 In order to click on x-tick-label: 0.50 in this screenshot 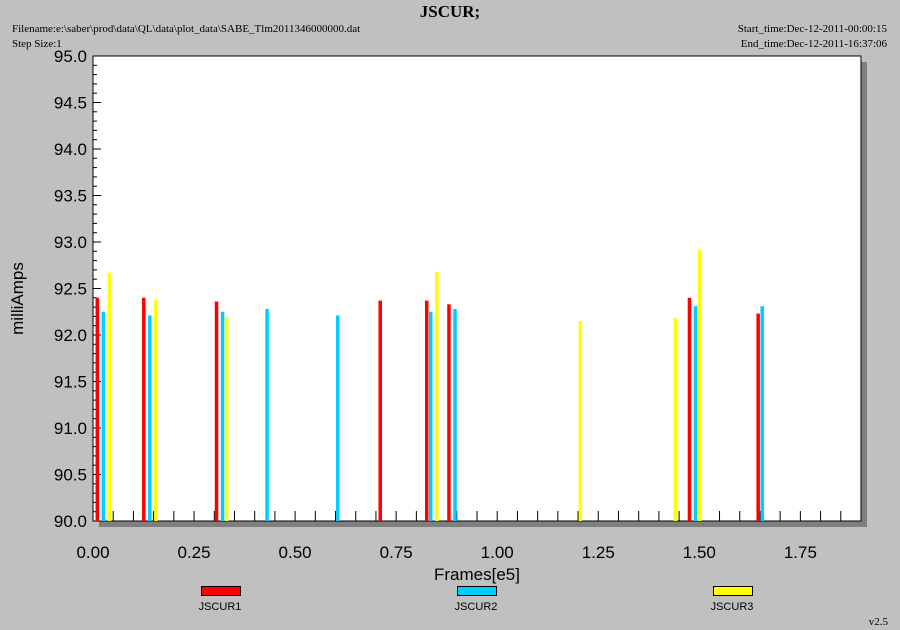, I will do `click(295, 552)`.